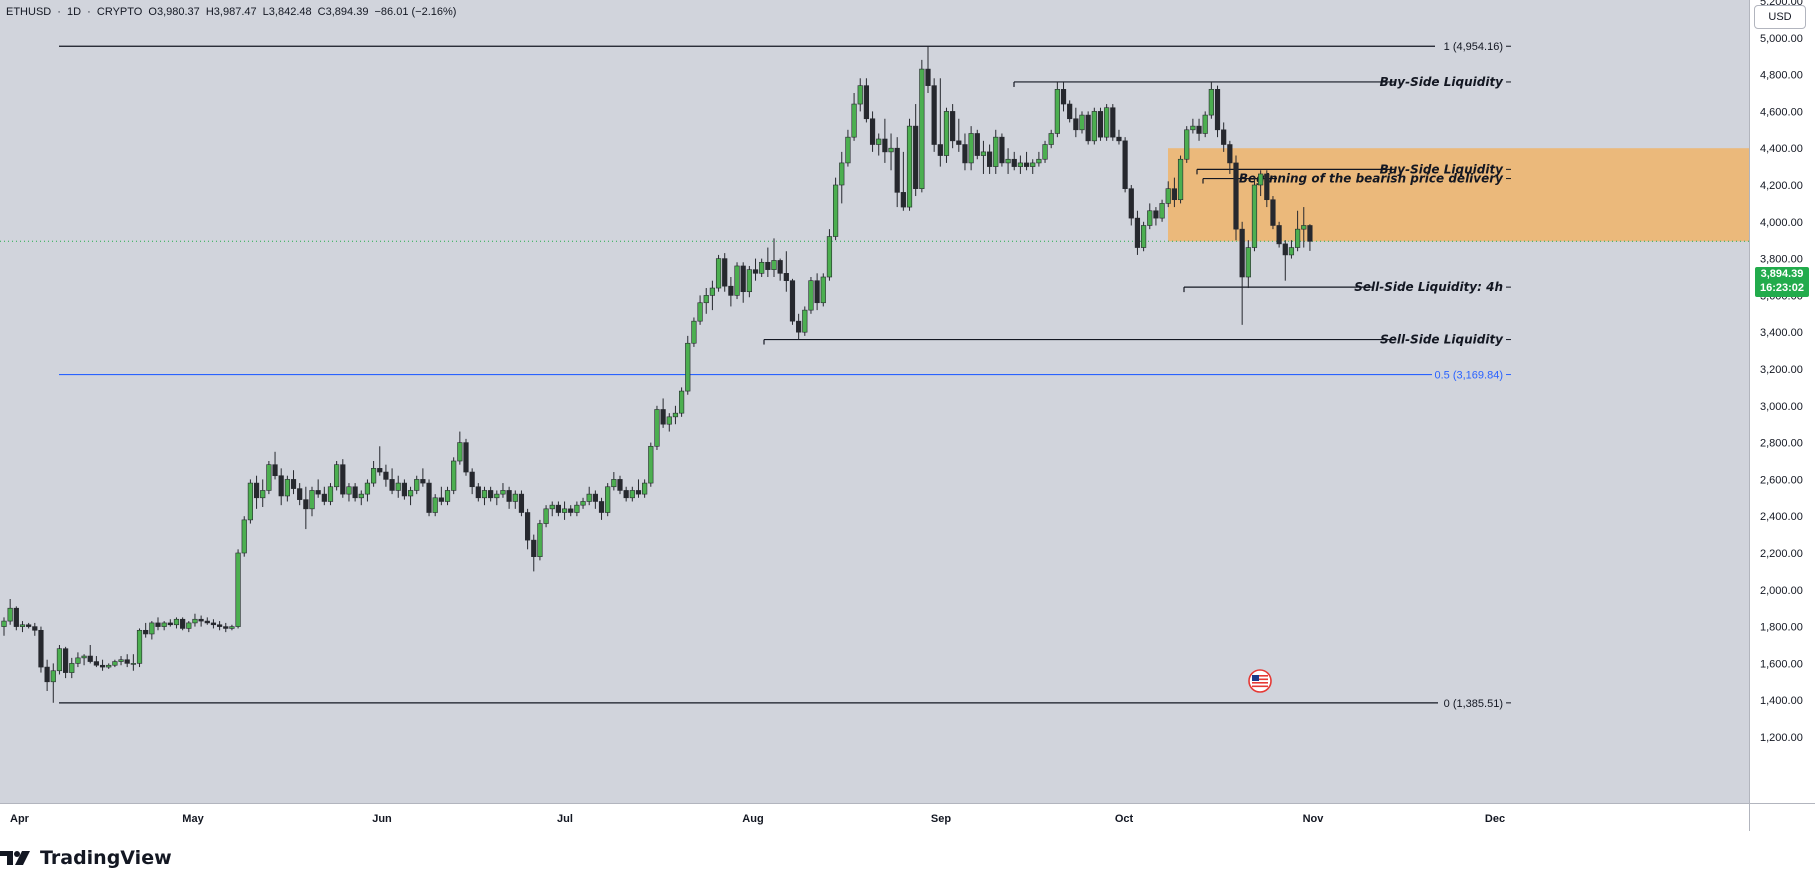 The height and width of the screenshot is (890, 1815). I want to click on high-value: H3,987.47, so click(231, 12).